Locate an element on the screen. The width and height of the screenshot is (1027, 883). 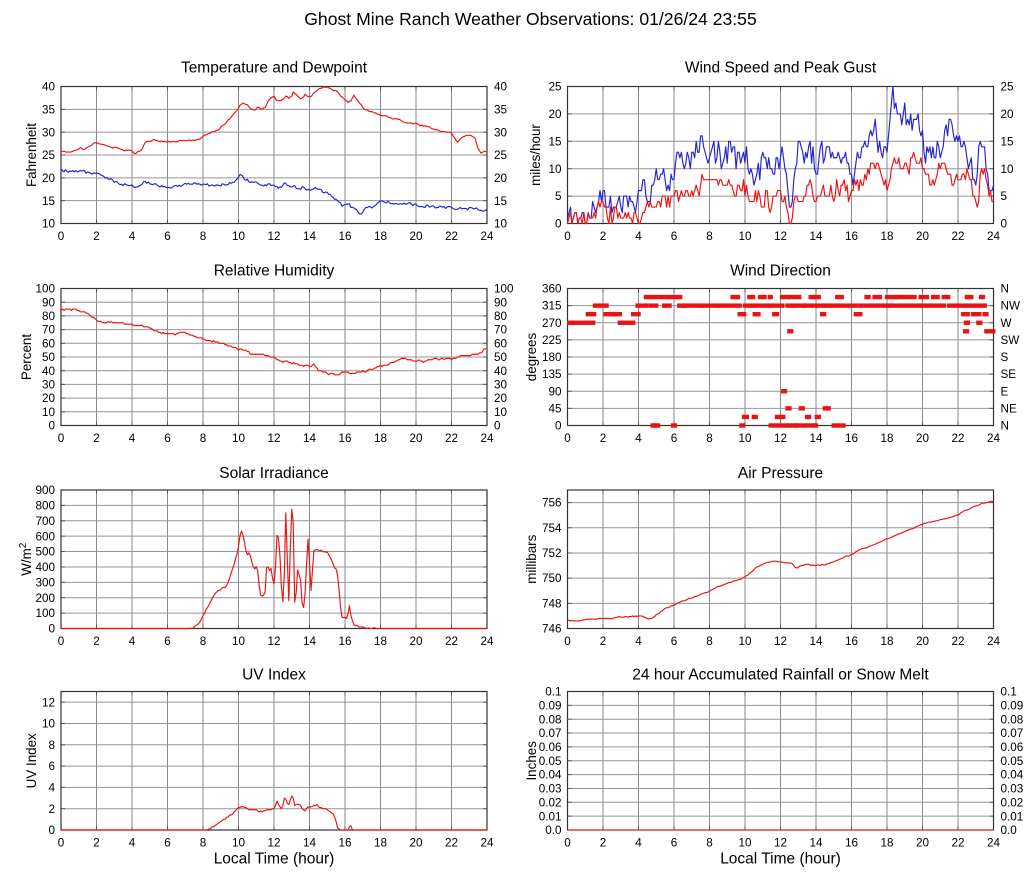
svg-text: Inches is located at coordinates (531, 761).